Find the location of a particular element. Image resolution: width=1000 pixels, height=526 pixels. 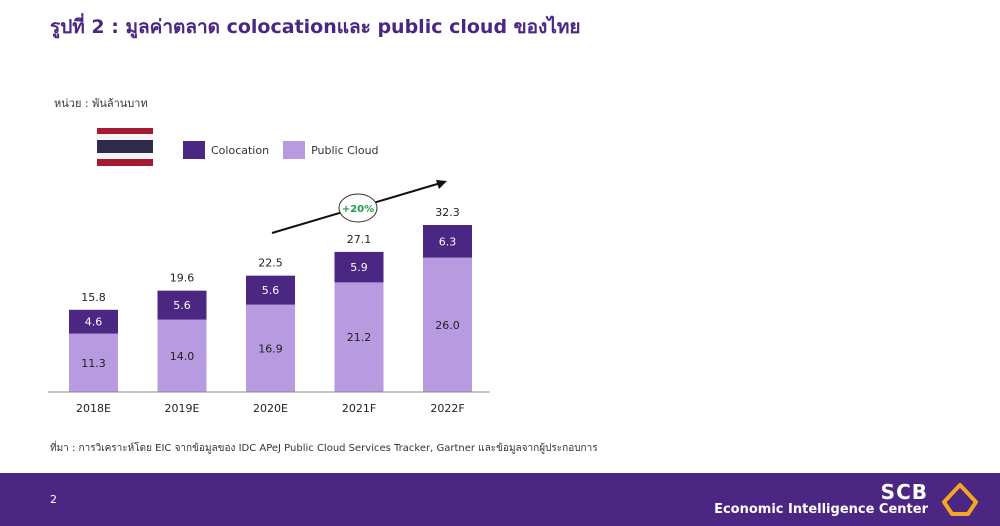

data-label-public-cloud: 11.3 is located at coordinates (93, 363).